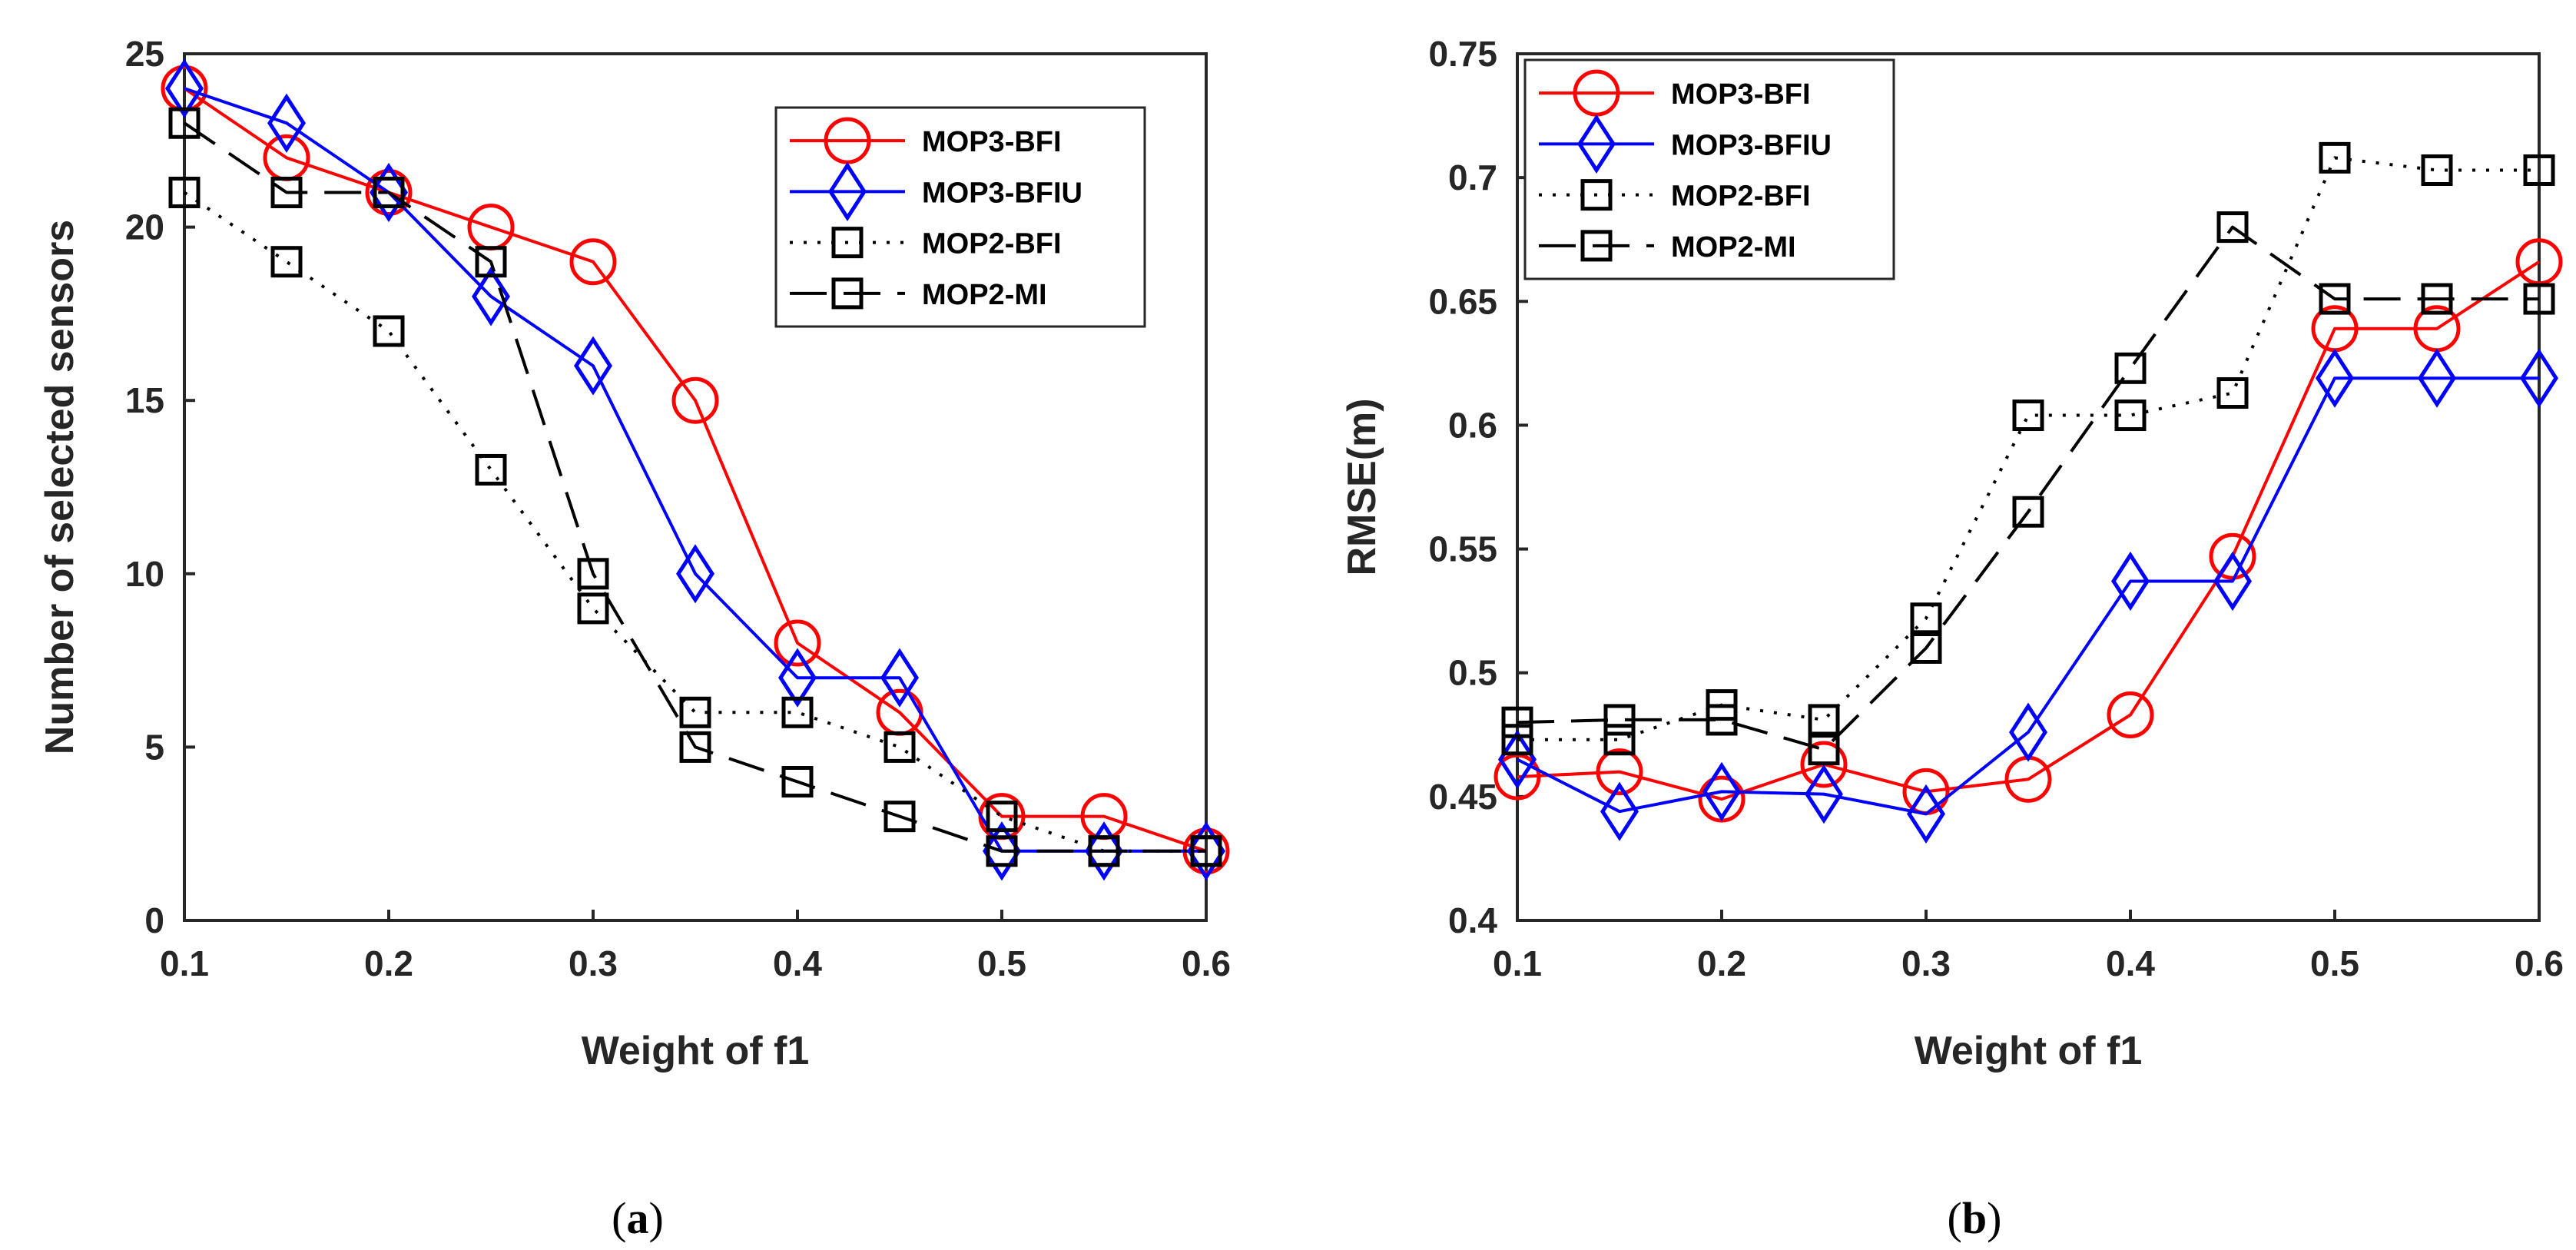 This screenshot has width=2576, height=1250. Describe the element at coordinates (2028, 596) in the screenshot. I see `chart-b-series-line-mop3-bfiu` at that location.